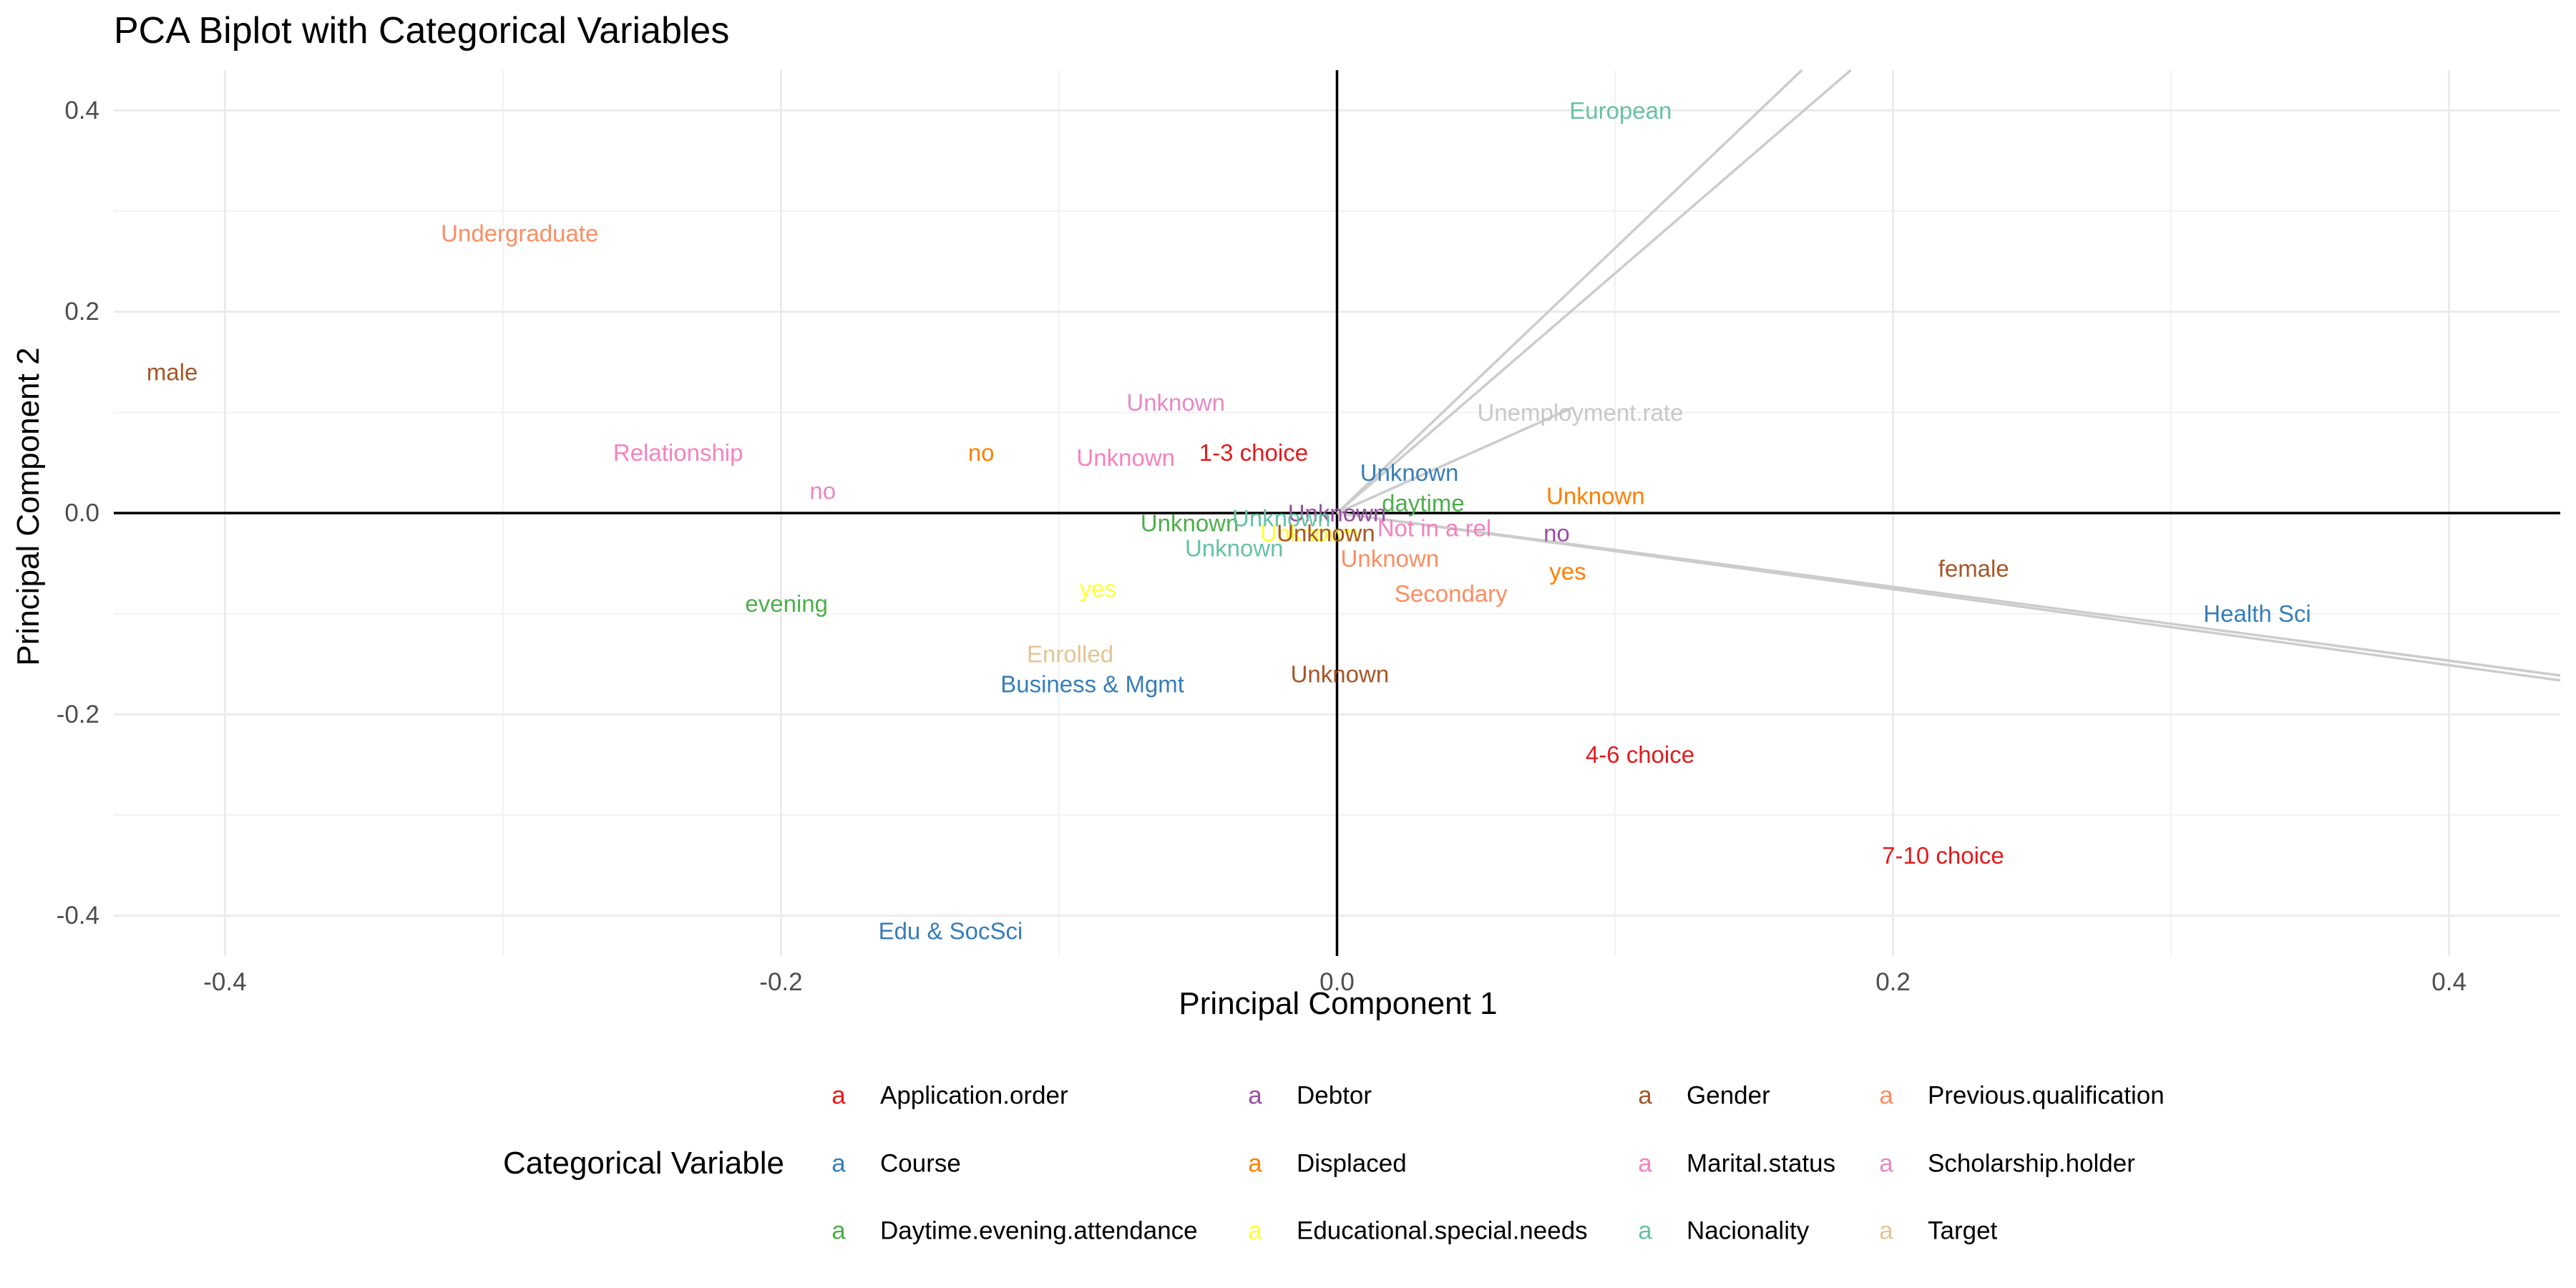 The height and width of the screenshot is (1288, 2576). Describe the element at coordinates (1434, 528) in the screenshot. I see `category-point-label: Not in a rel` at that location.